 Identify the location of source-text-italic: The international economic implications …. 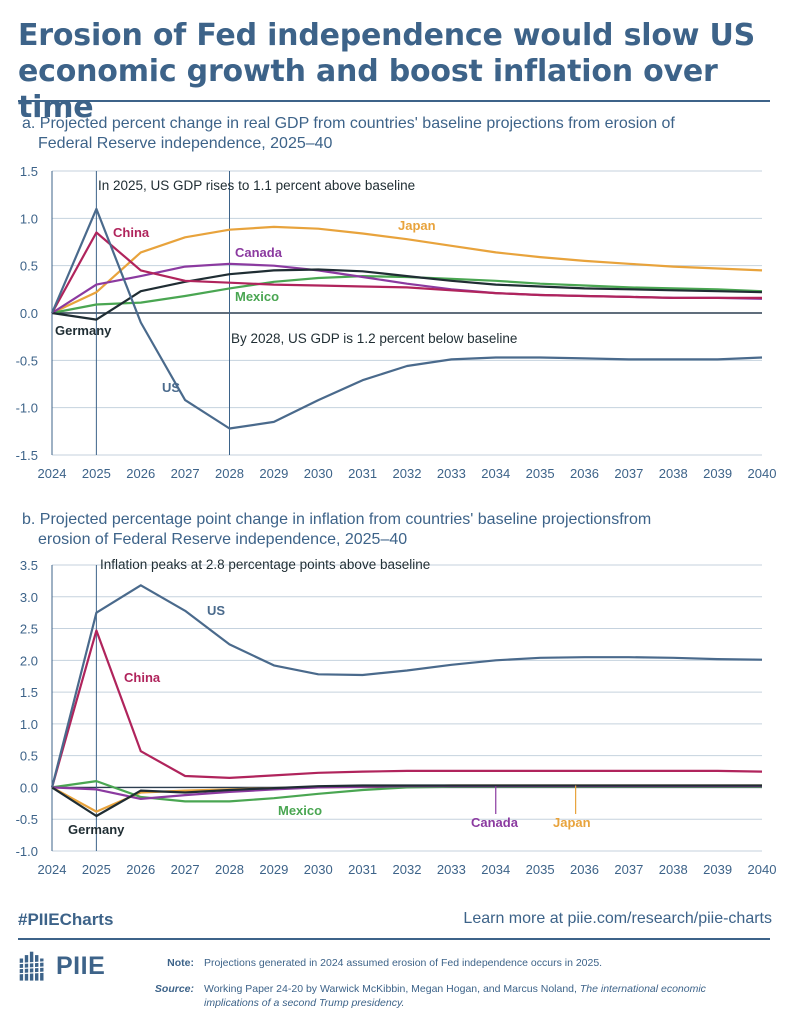
(455, 996).